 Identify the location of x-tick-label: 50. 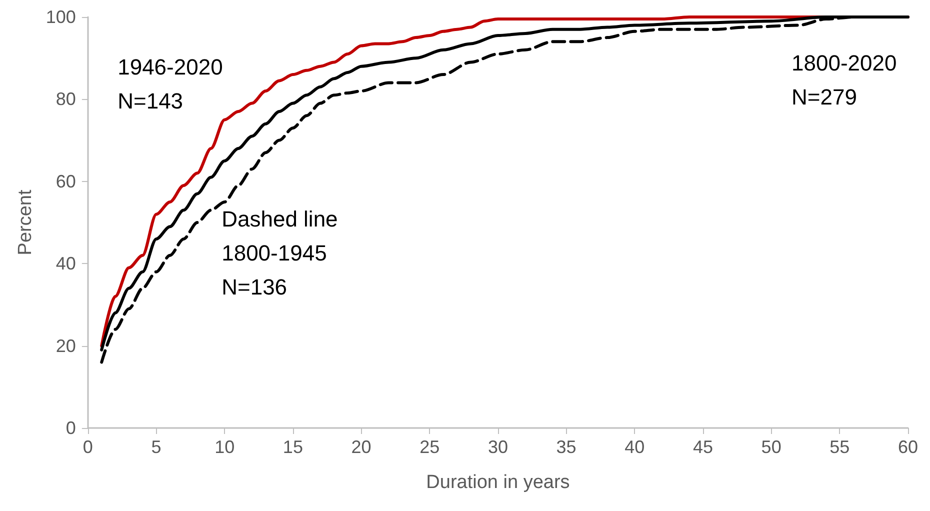
(771, 447).